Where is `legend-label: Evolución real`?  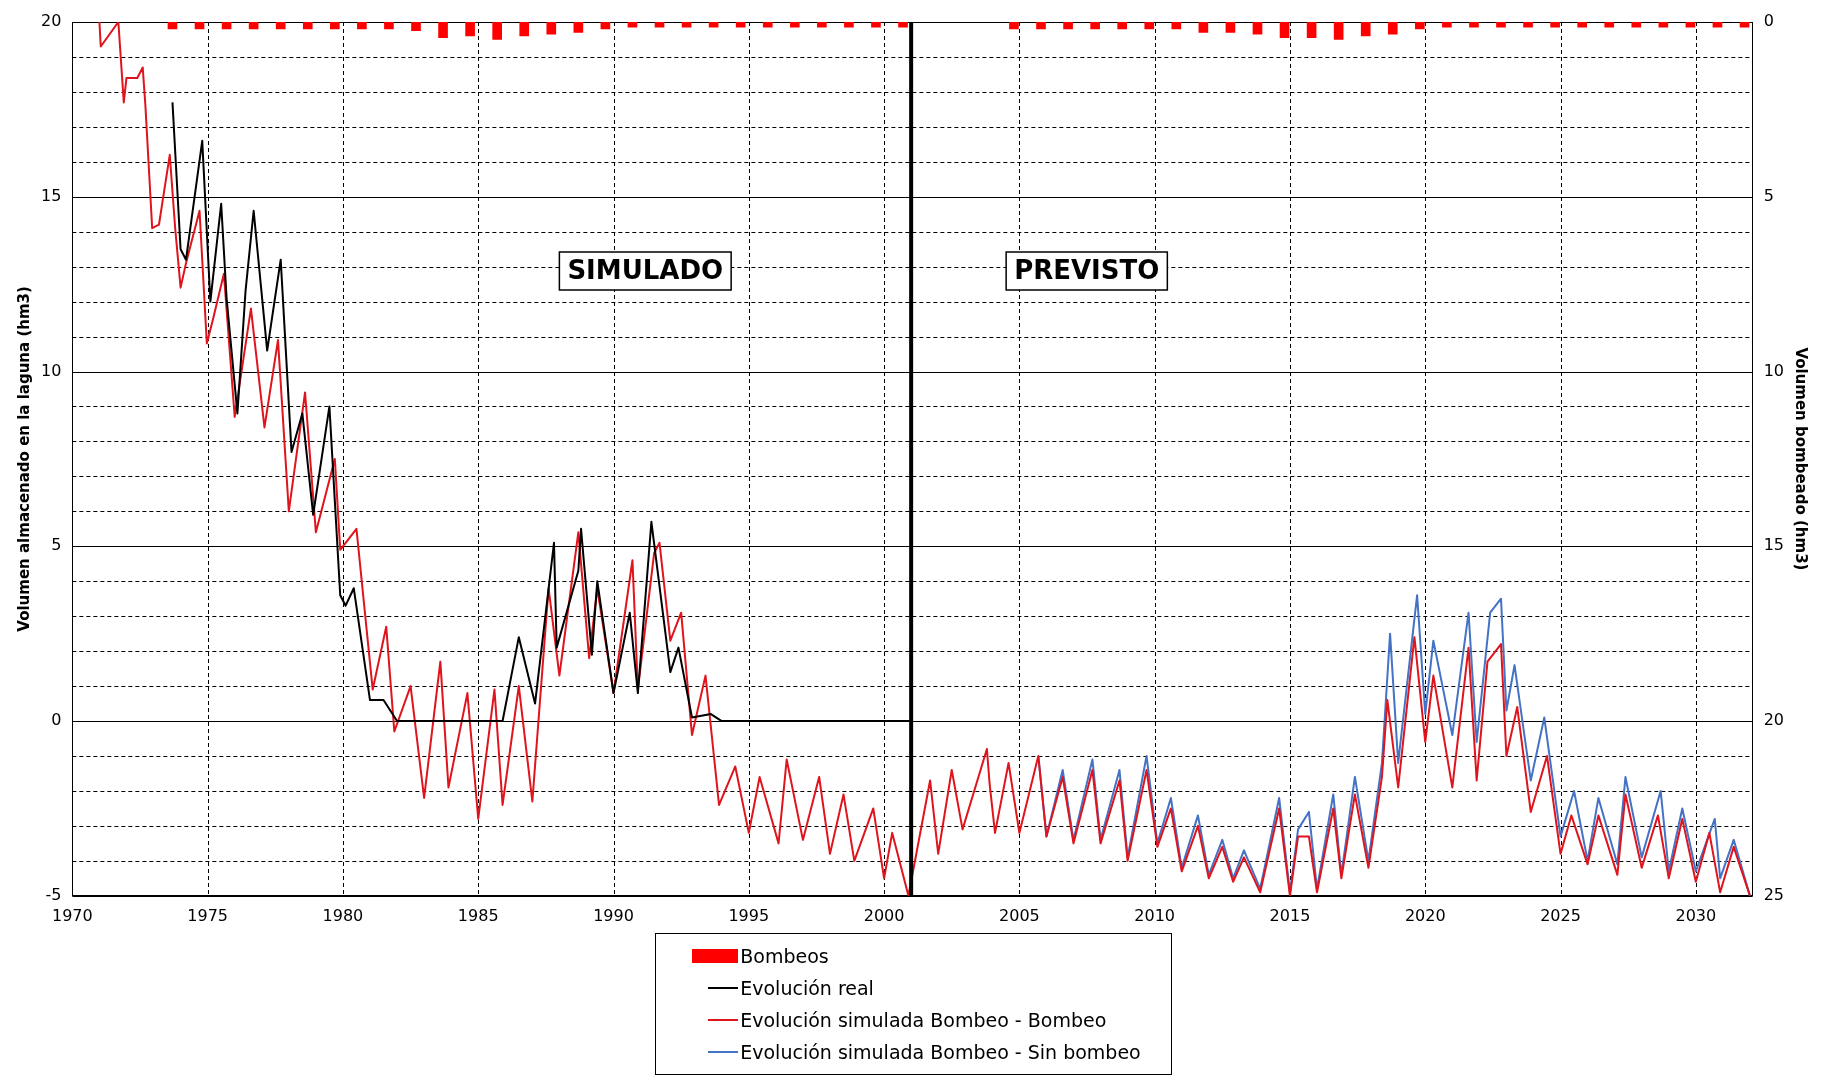
legend-label: Evolución real is located at coordinates (807, 988).